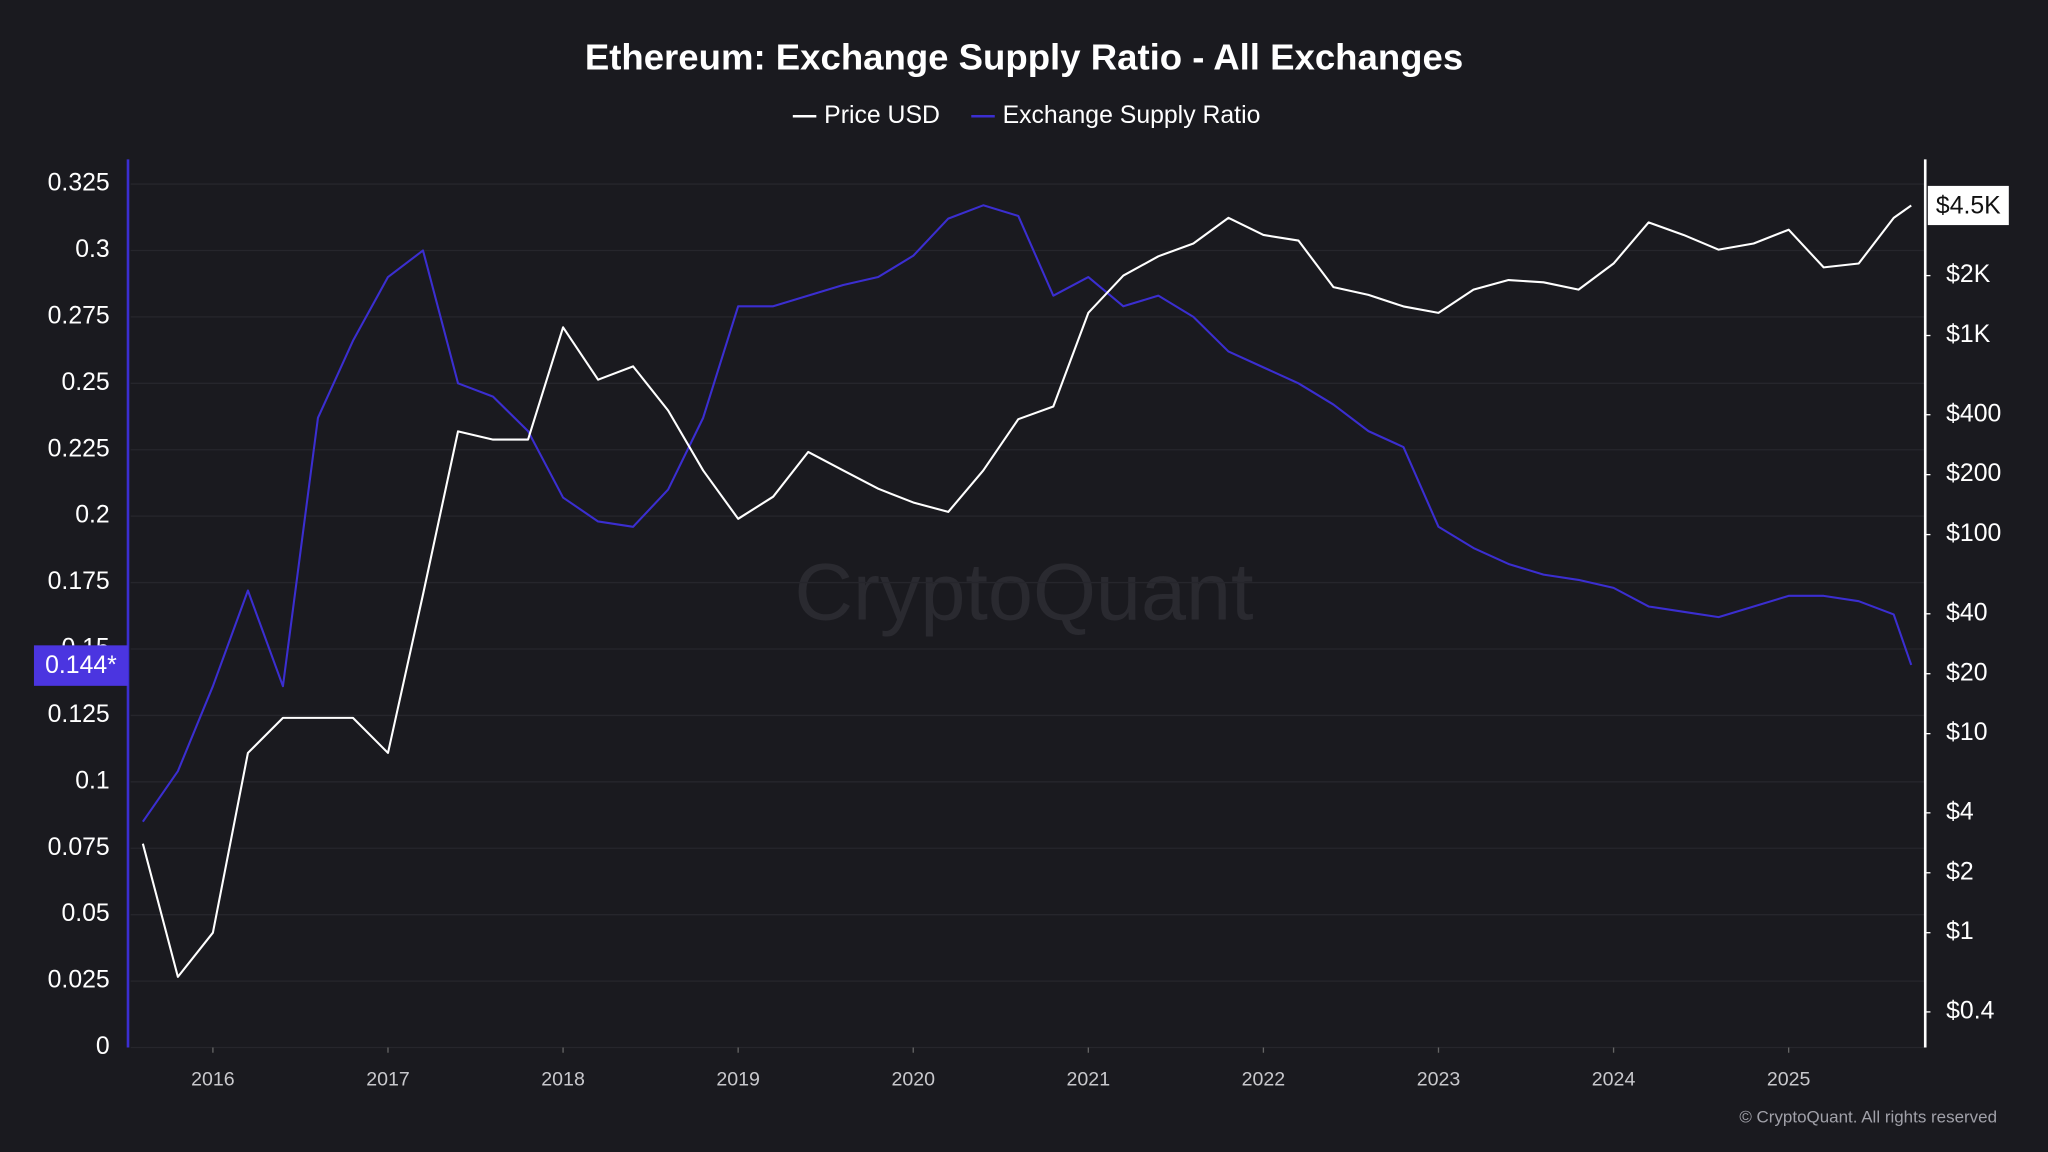 The width and height of the screenshot is (2048, 1152). I want to click on x-tick-label: 2017, so click(388, 1079).